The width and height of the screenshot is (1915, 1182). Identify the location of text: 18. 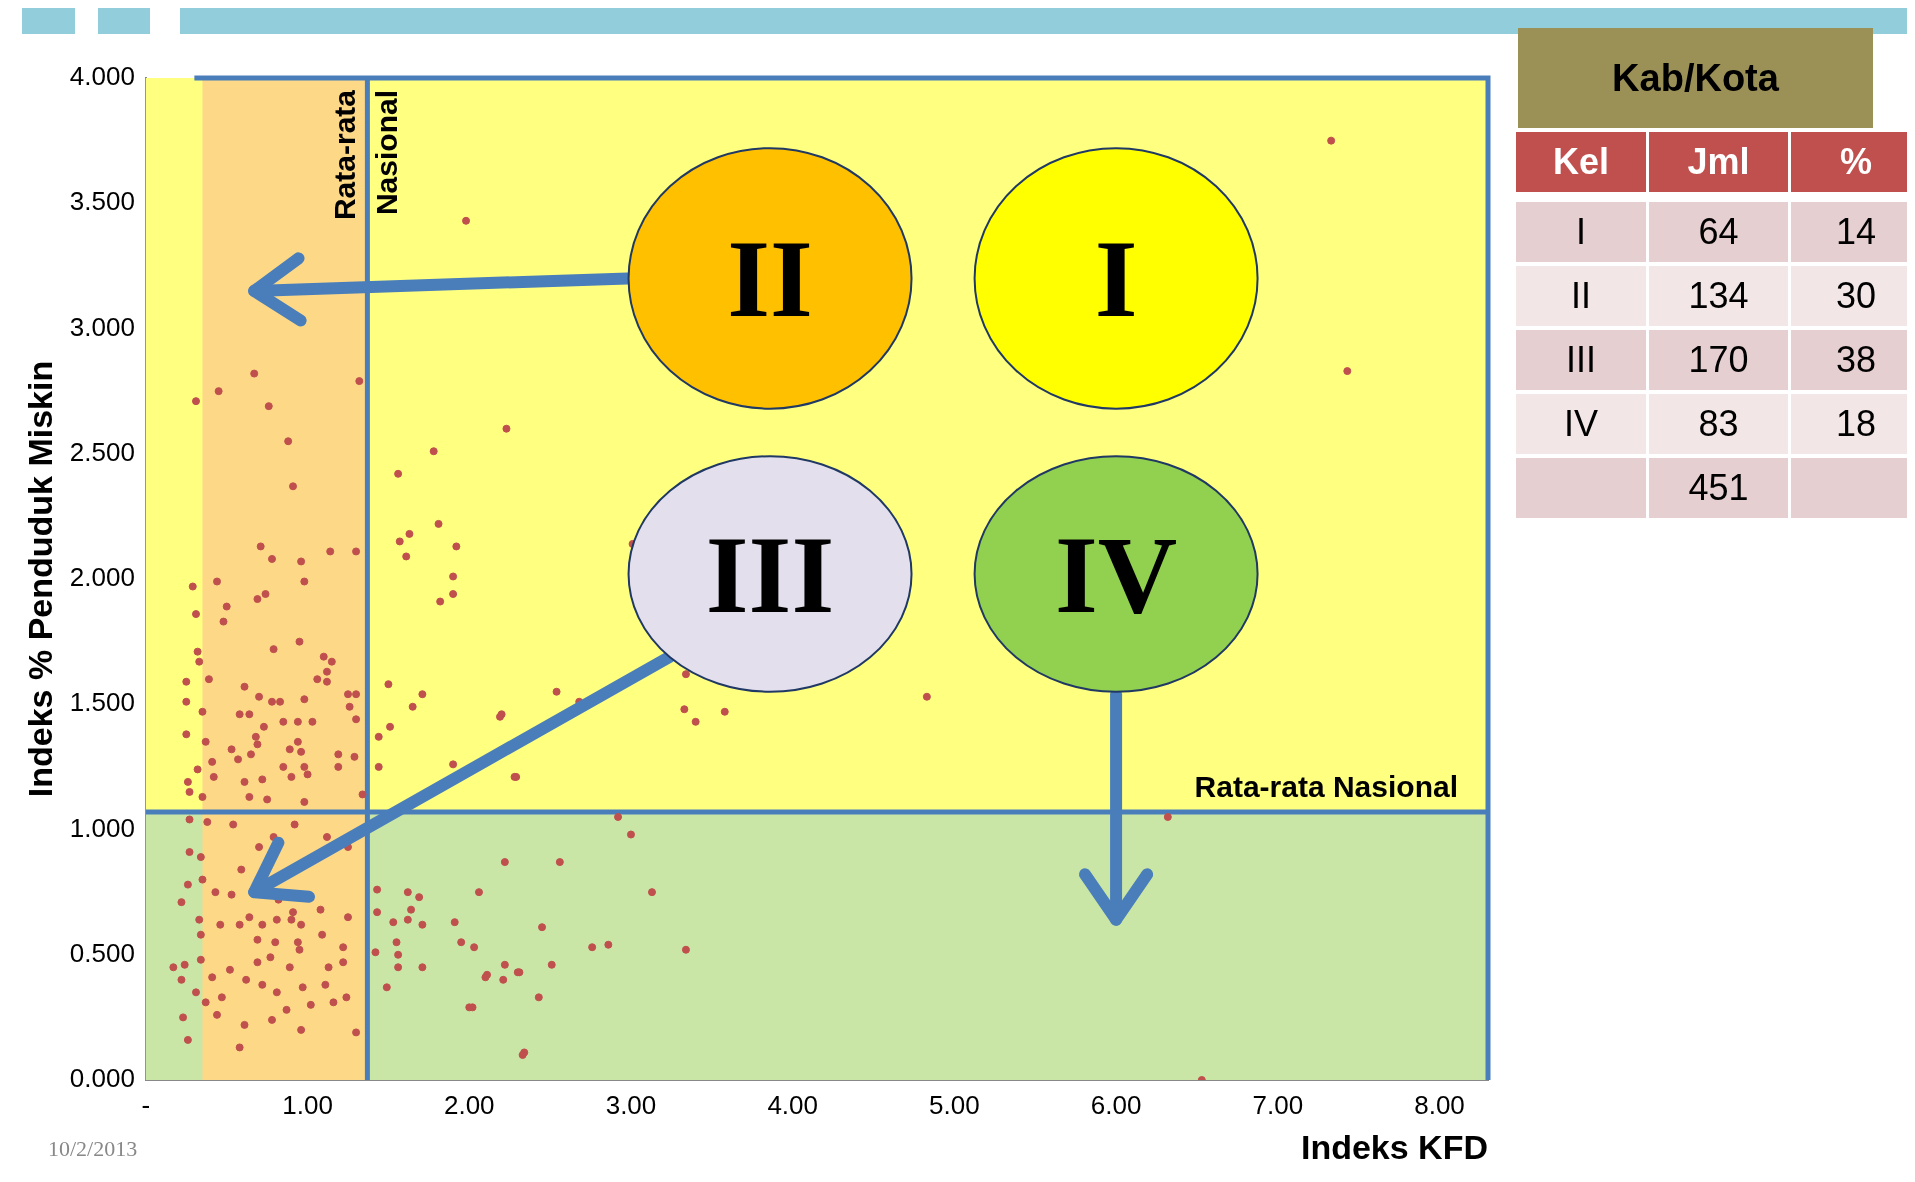
(1855, 424).